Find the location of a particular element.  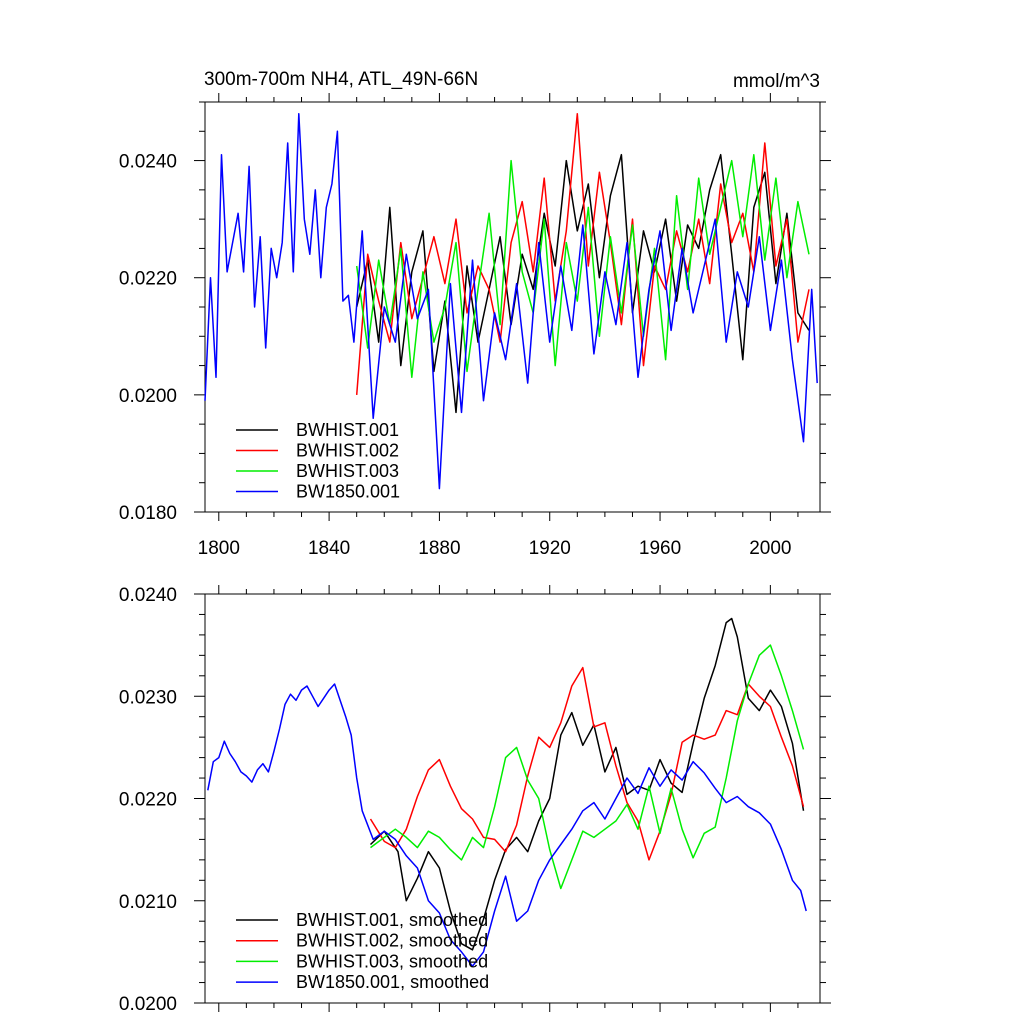

legend-label: BWHIST.002 is located at coordinates (347, 451).